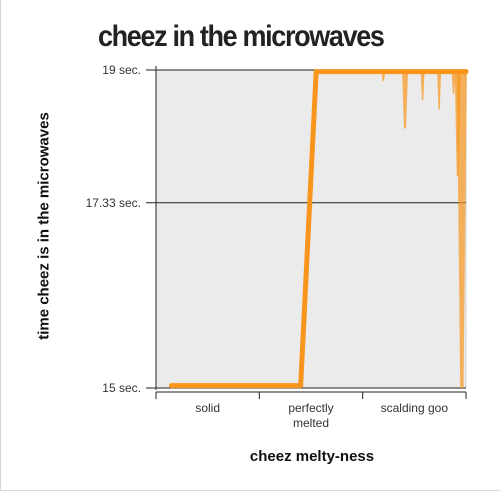  Describe the element at coordinates (312, 456) in the screenshot. I see `x-axis-label: cheez melty-ness` at that location.